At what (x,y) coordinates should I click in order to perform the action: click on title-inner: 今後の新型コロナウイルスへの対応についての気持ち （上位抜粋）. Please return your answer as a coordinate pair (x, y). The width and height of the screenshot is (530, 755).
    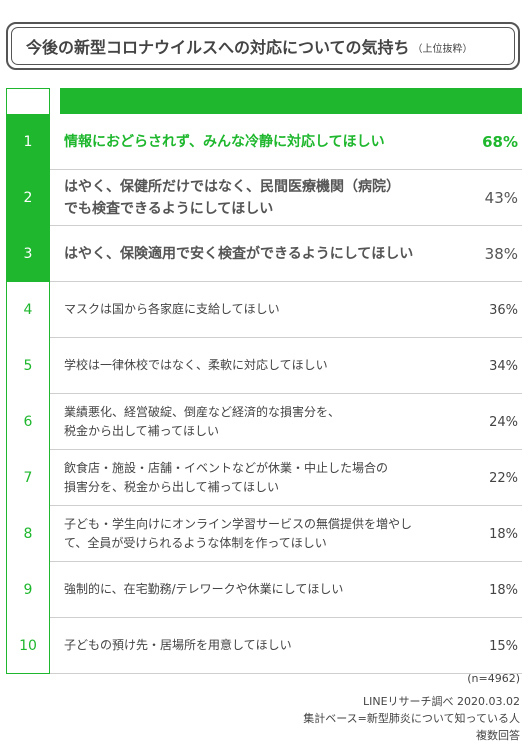
    Looking at the image, I should click on (263, 46).